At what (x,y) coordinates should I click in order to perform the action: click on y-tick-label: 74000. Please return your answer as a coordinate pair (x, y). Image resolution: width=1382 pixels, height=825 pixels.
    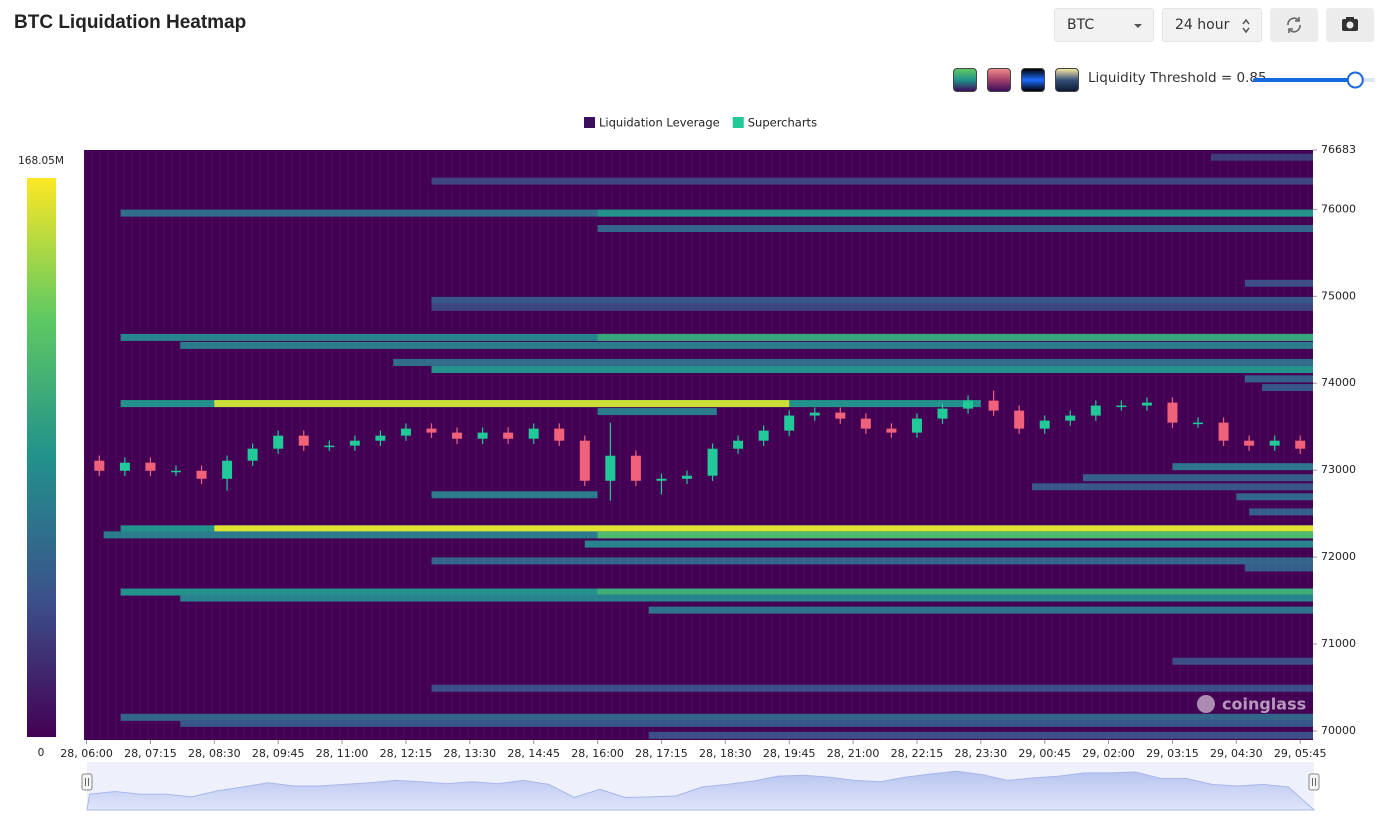
    Looking at the image, I should click on (1338, 382).